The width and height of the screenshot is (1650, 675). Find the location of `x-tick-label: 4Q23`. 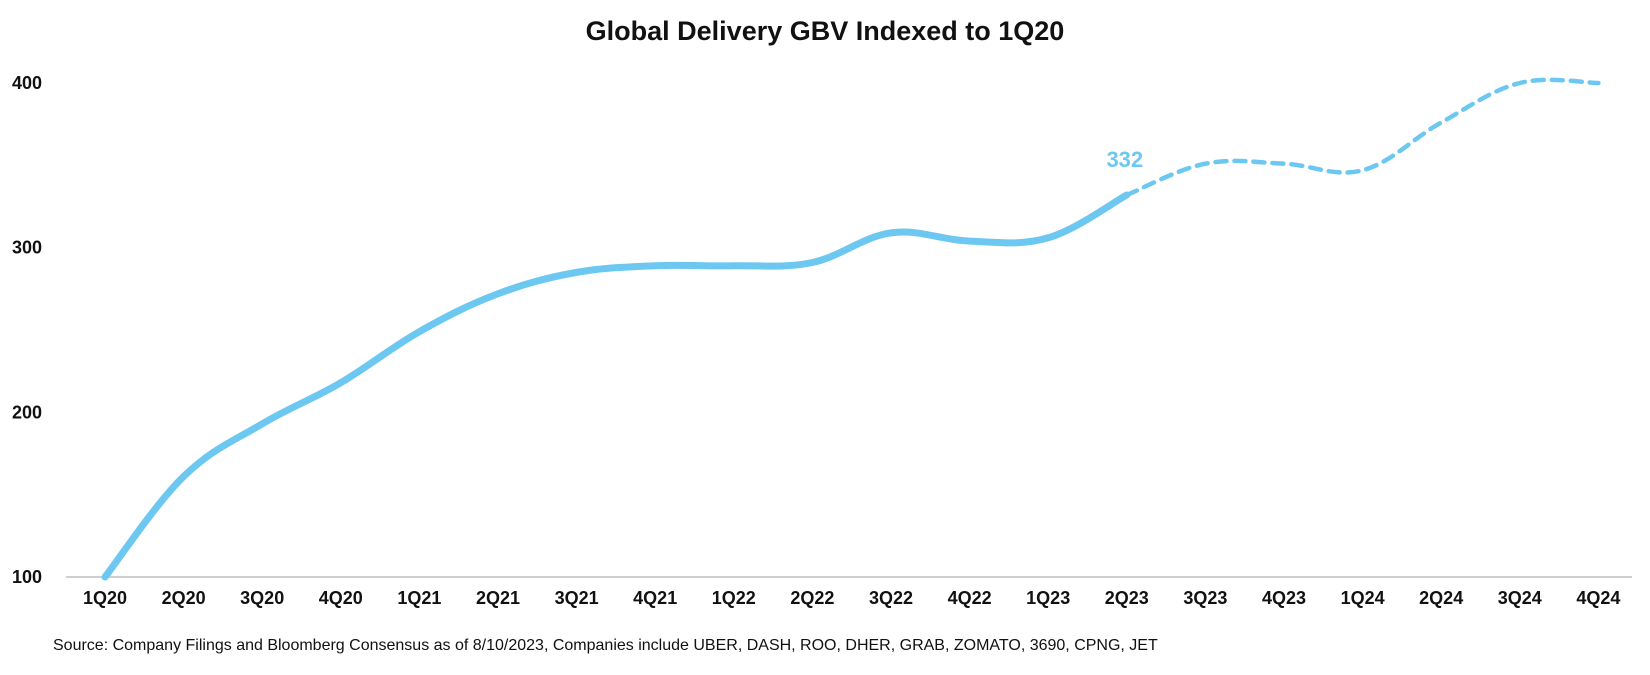

x-tick-label: 4Q23 is located at coordinates (1284, 598).